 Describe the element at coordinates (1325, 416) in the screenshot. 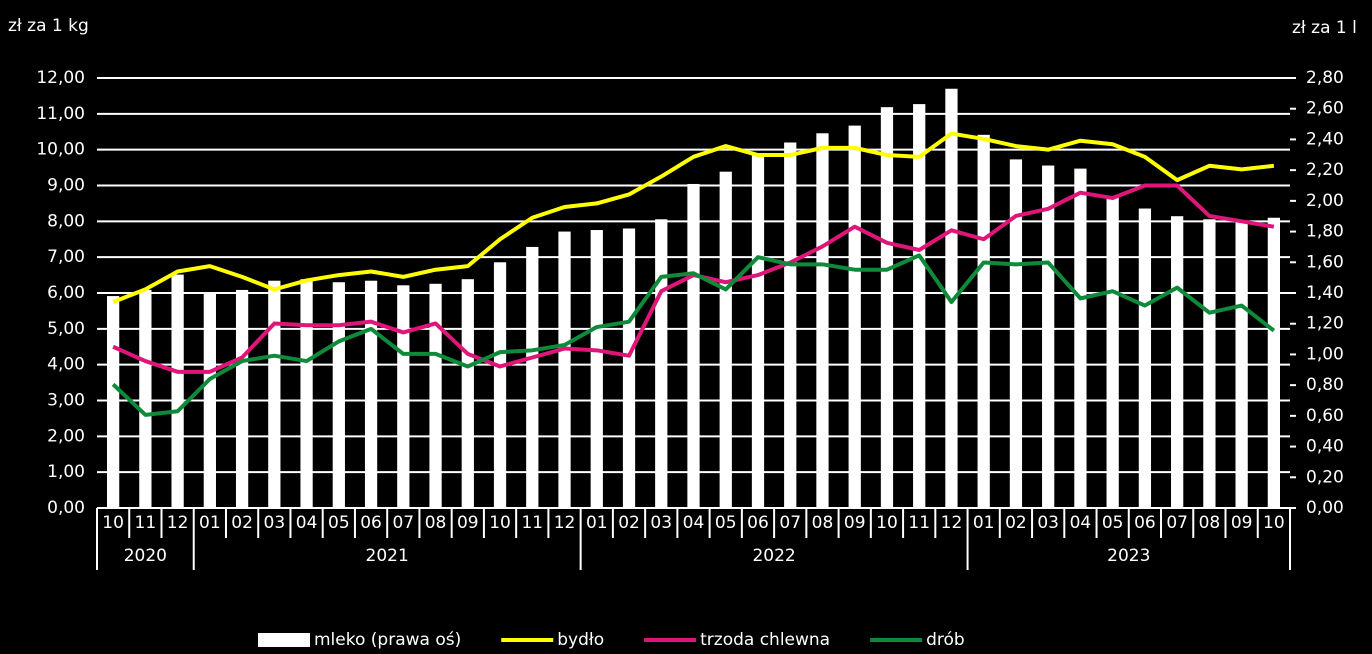

I see `y2-tick-label: 0,60` at that location.